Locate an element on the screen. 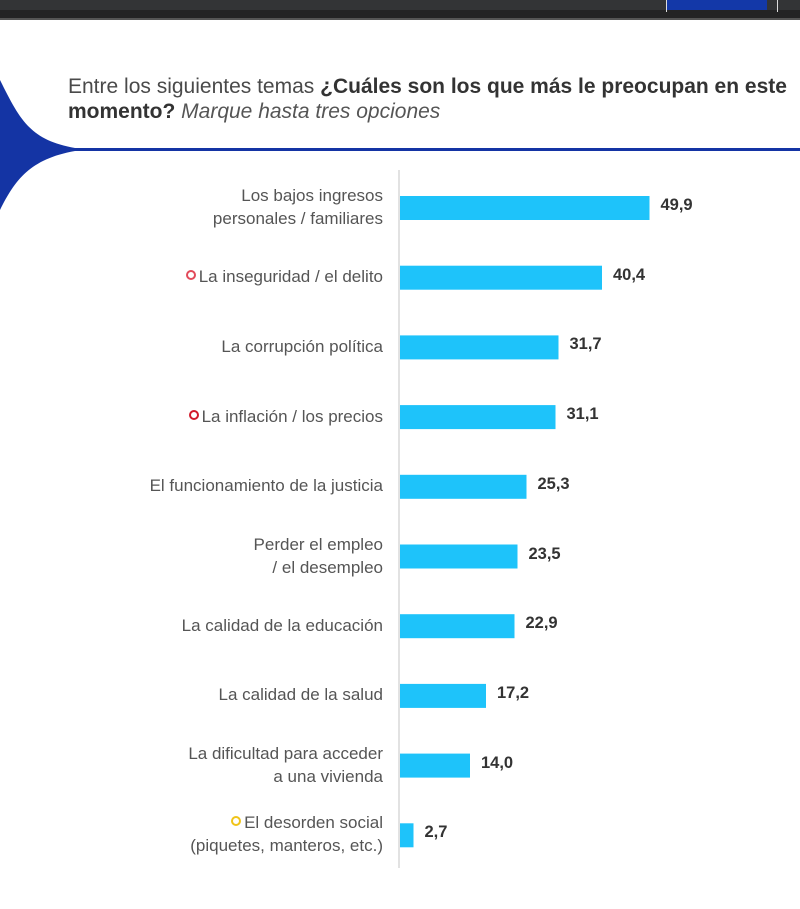 Image resolution: width=800 pixels, height=909 pixels. category-label: La inflación / los precios is located at coordinates (285, 416).